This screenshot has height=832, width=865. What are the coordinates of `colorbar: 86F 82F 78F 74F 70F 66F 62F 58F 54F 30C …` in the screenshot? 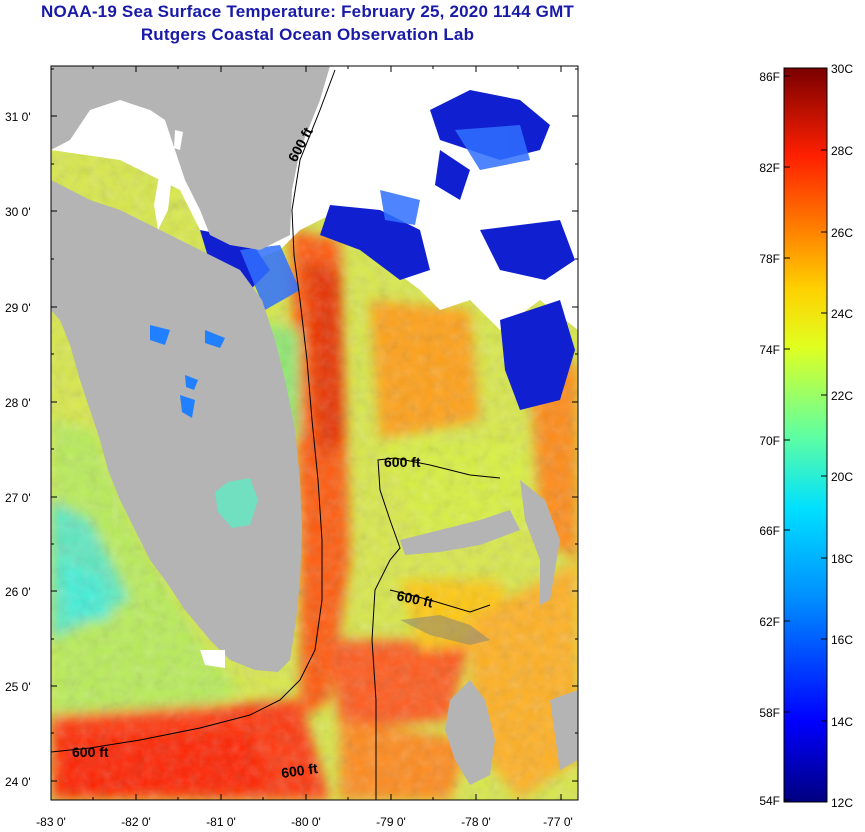 It's located at (806, 436).